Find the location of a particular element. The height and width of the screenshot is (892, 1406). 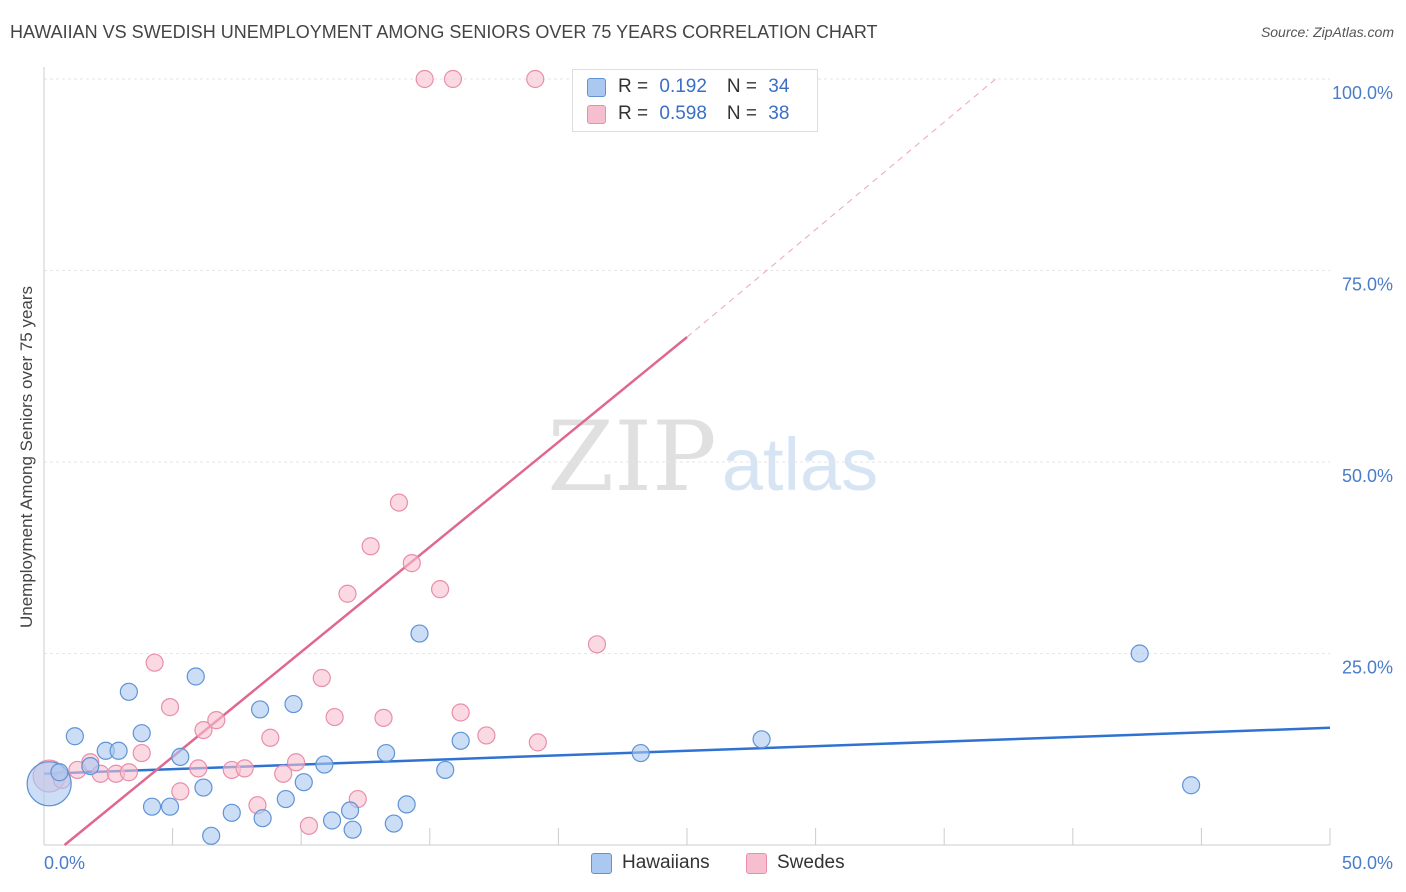

source-label: Source: ZipAtlas.com is located at coordinates (1327, 32).